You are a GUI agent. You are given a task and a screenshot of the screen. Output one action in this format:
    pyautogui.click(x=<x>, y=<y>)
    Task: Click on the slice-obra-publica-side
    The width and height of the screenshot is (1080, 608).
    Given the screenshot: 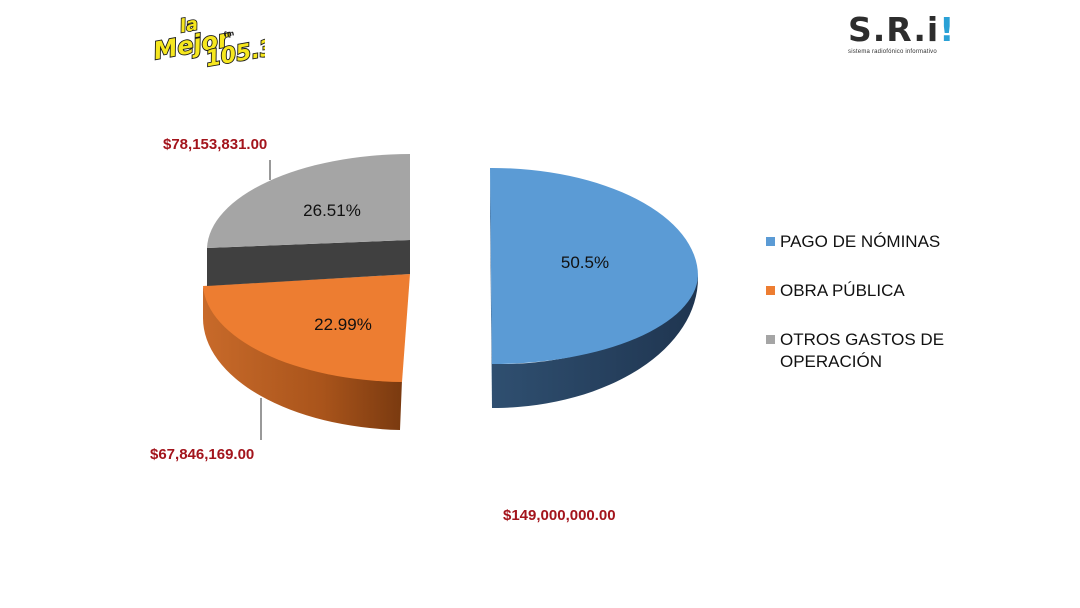 What is the action you would take?
    pyautogui.click(x=302, y=358)
    